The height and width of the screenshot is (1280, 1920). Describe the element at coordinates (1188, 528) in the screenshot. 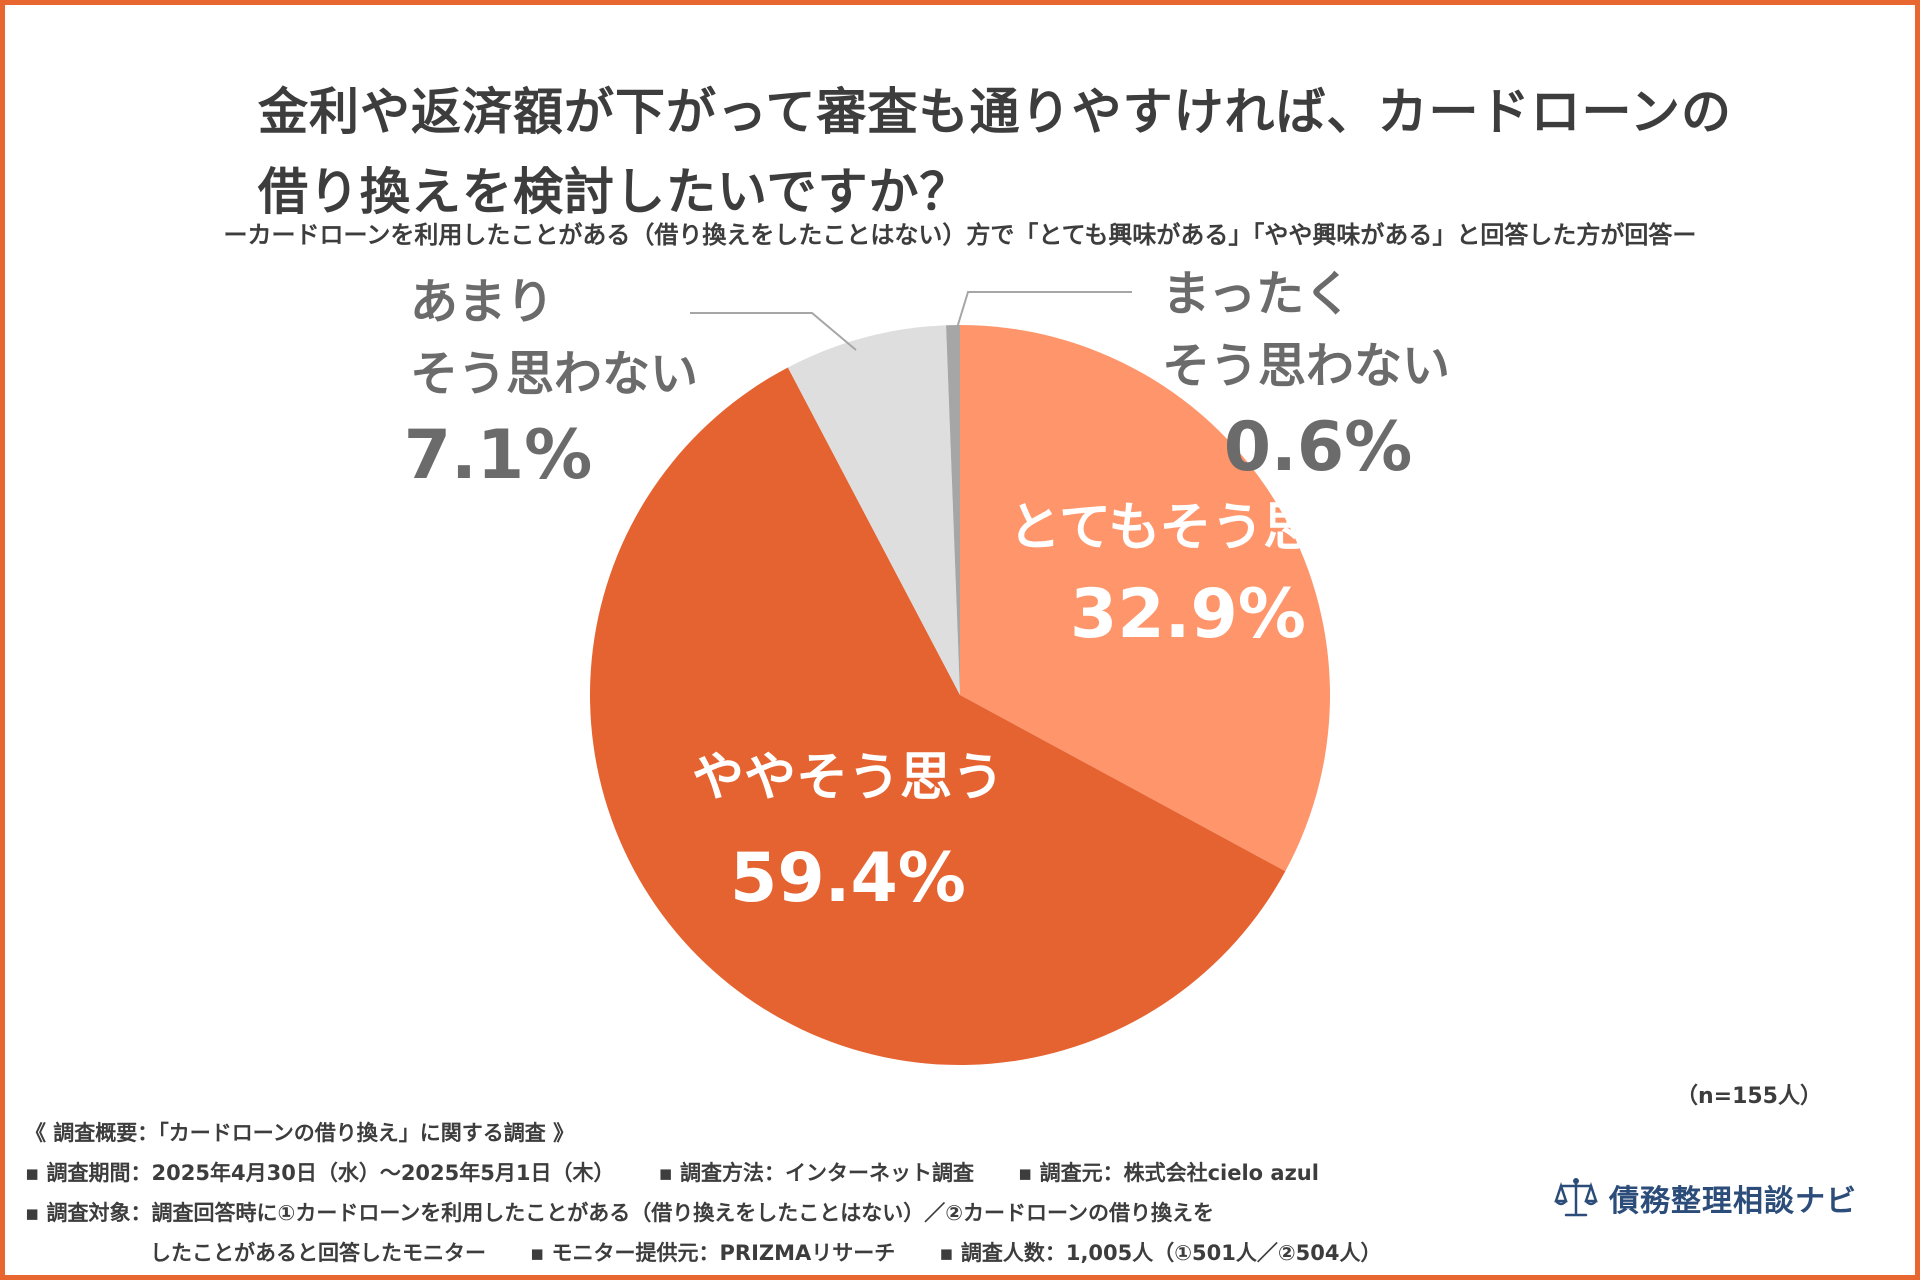

I see `slice-label-0-line-0: とてもそう思う` at that location.